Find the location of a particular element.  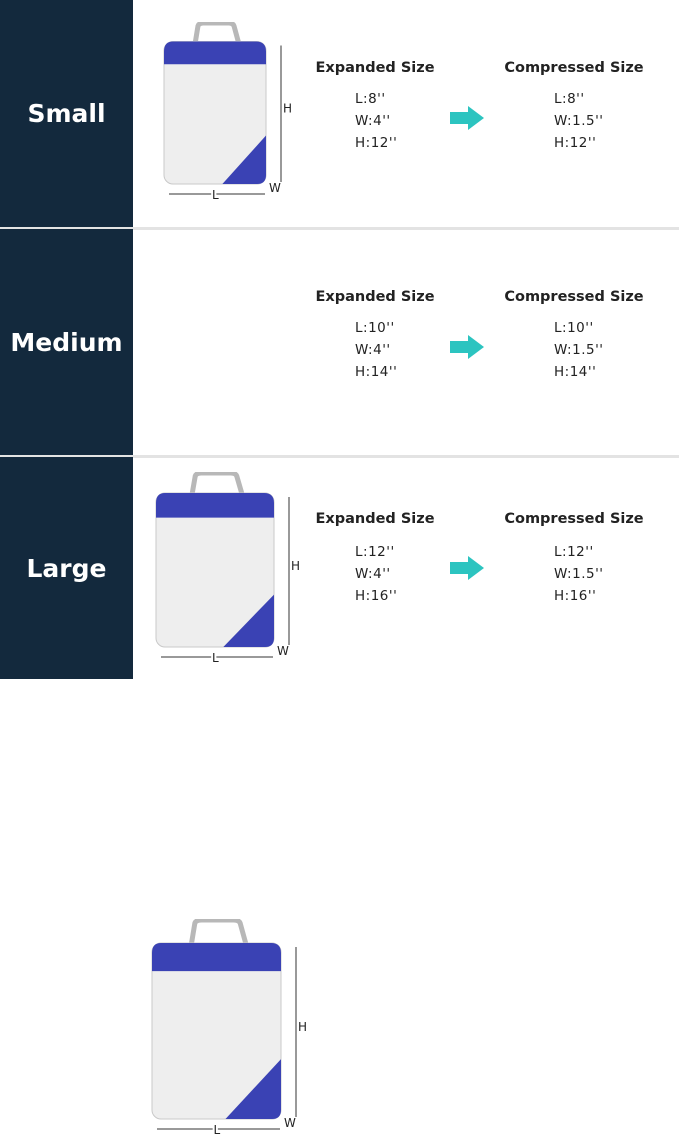

compressed-size-values: L:12'' W:1.5'' H:16'' is located at coordinates (579, 574).